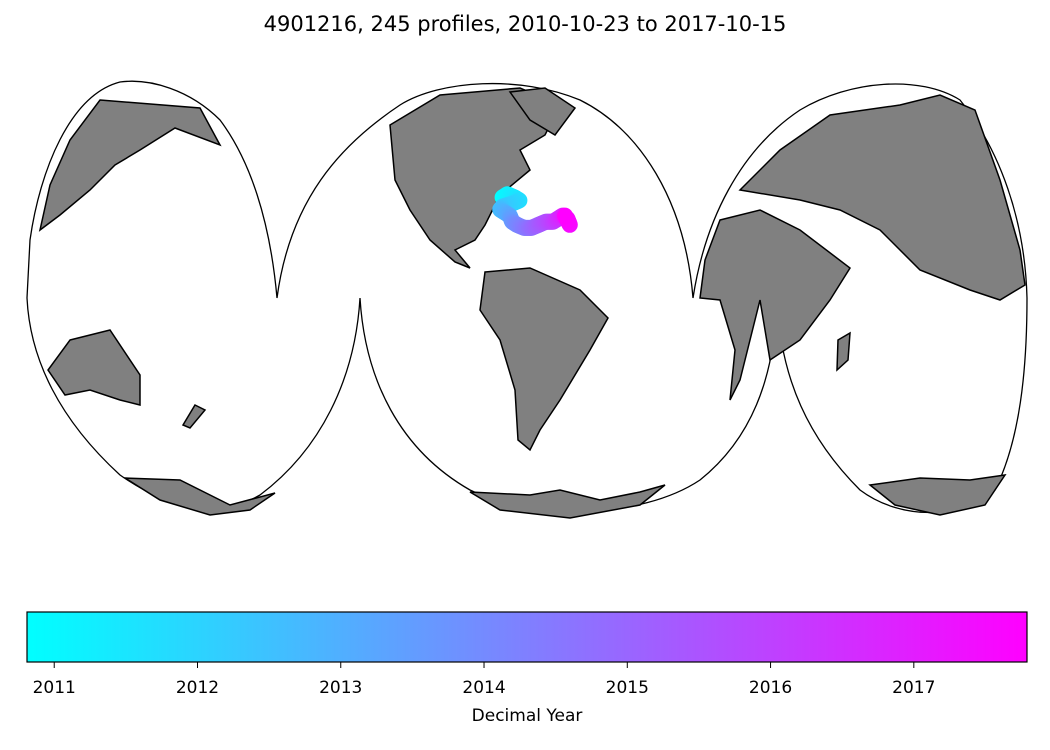 The image size is (1050, 750). Describe the element at coordinates (535, 211) in the screenshot. I see `float-trajectory` at that location.